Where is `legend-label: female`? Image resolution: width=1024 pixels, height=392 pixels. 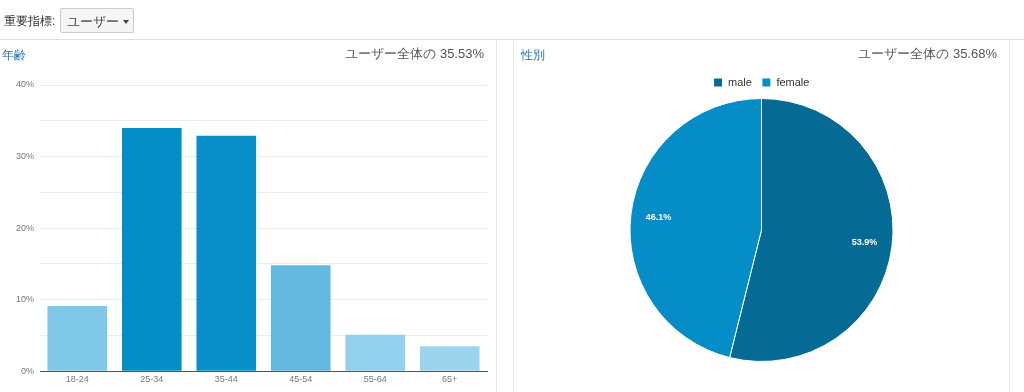 legend-label: female is located at coordinates (793, 81).